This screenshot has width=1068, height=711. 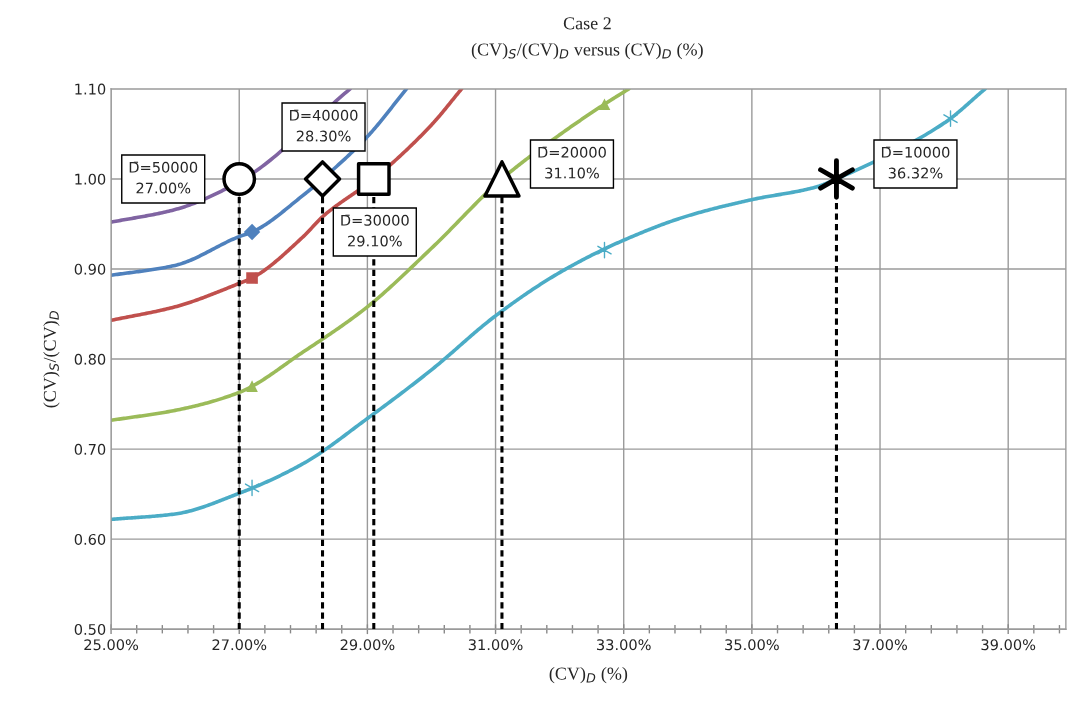 I want to click on x-tick-label: 29.00%, so click(x=367, y=645).